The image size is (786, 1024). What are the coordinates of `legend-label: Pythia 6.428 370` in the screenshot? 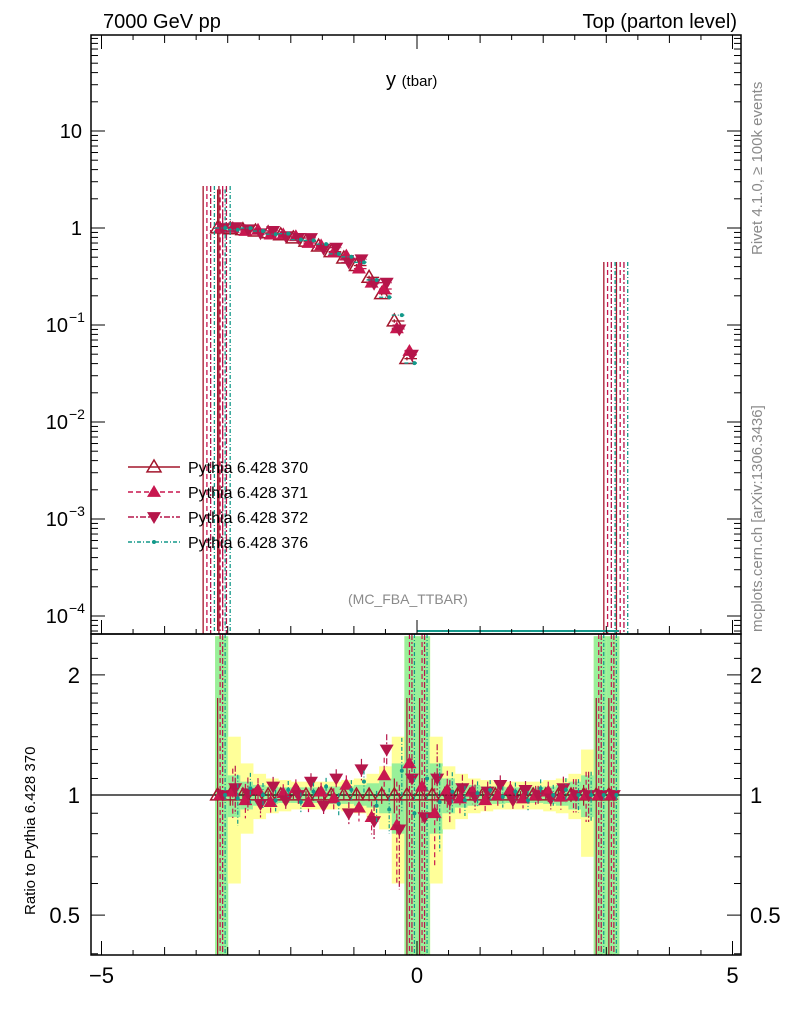 It's located at (248, 468).